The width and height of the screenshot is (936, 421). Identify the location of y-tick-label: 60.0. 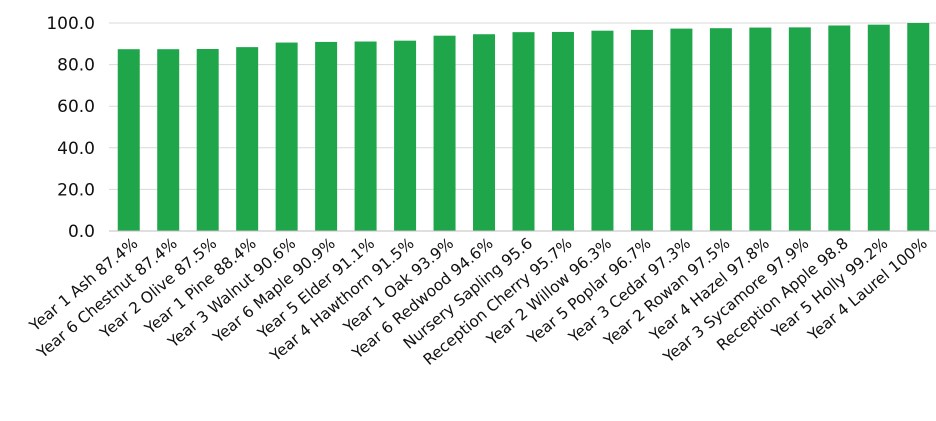
(76, 107).